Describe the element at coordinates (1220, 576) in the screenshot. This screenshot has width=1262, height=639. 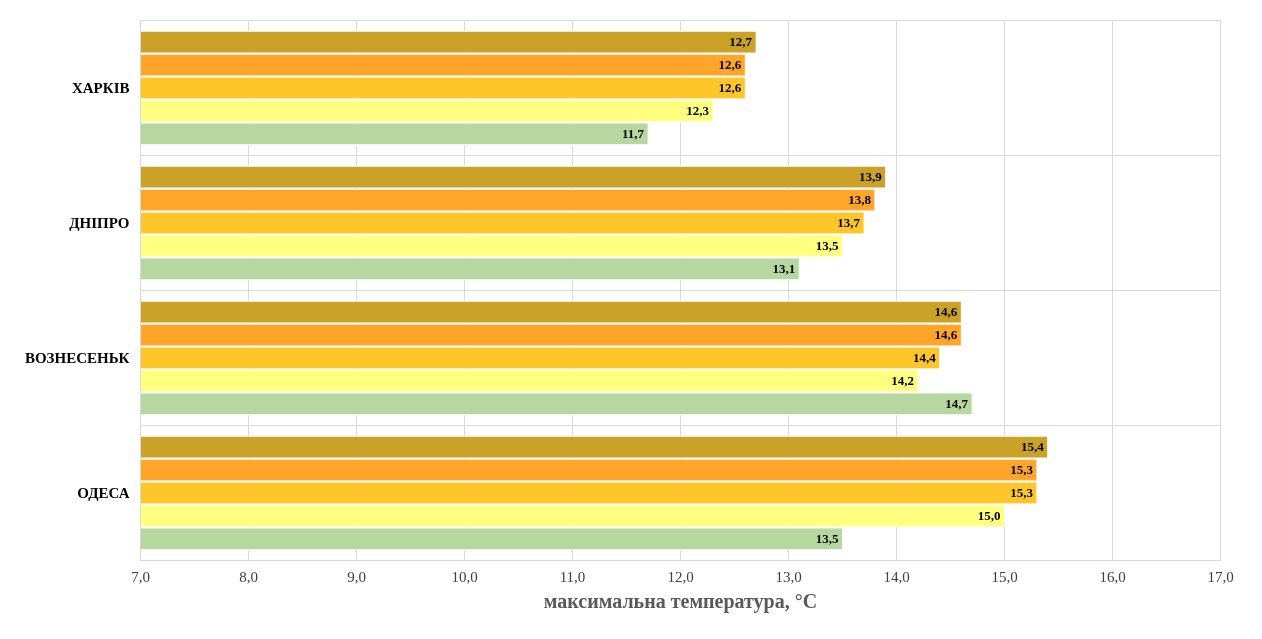
I see `x-tick-label: 17,0` at that location.